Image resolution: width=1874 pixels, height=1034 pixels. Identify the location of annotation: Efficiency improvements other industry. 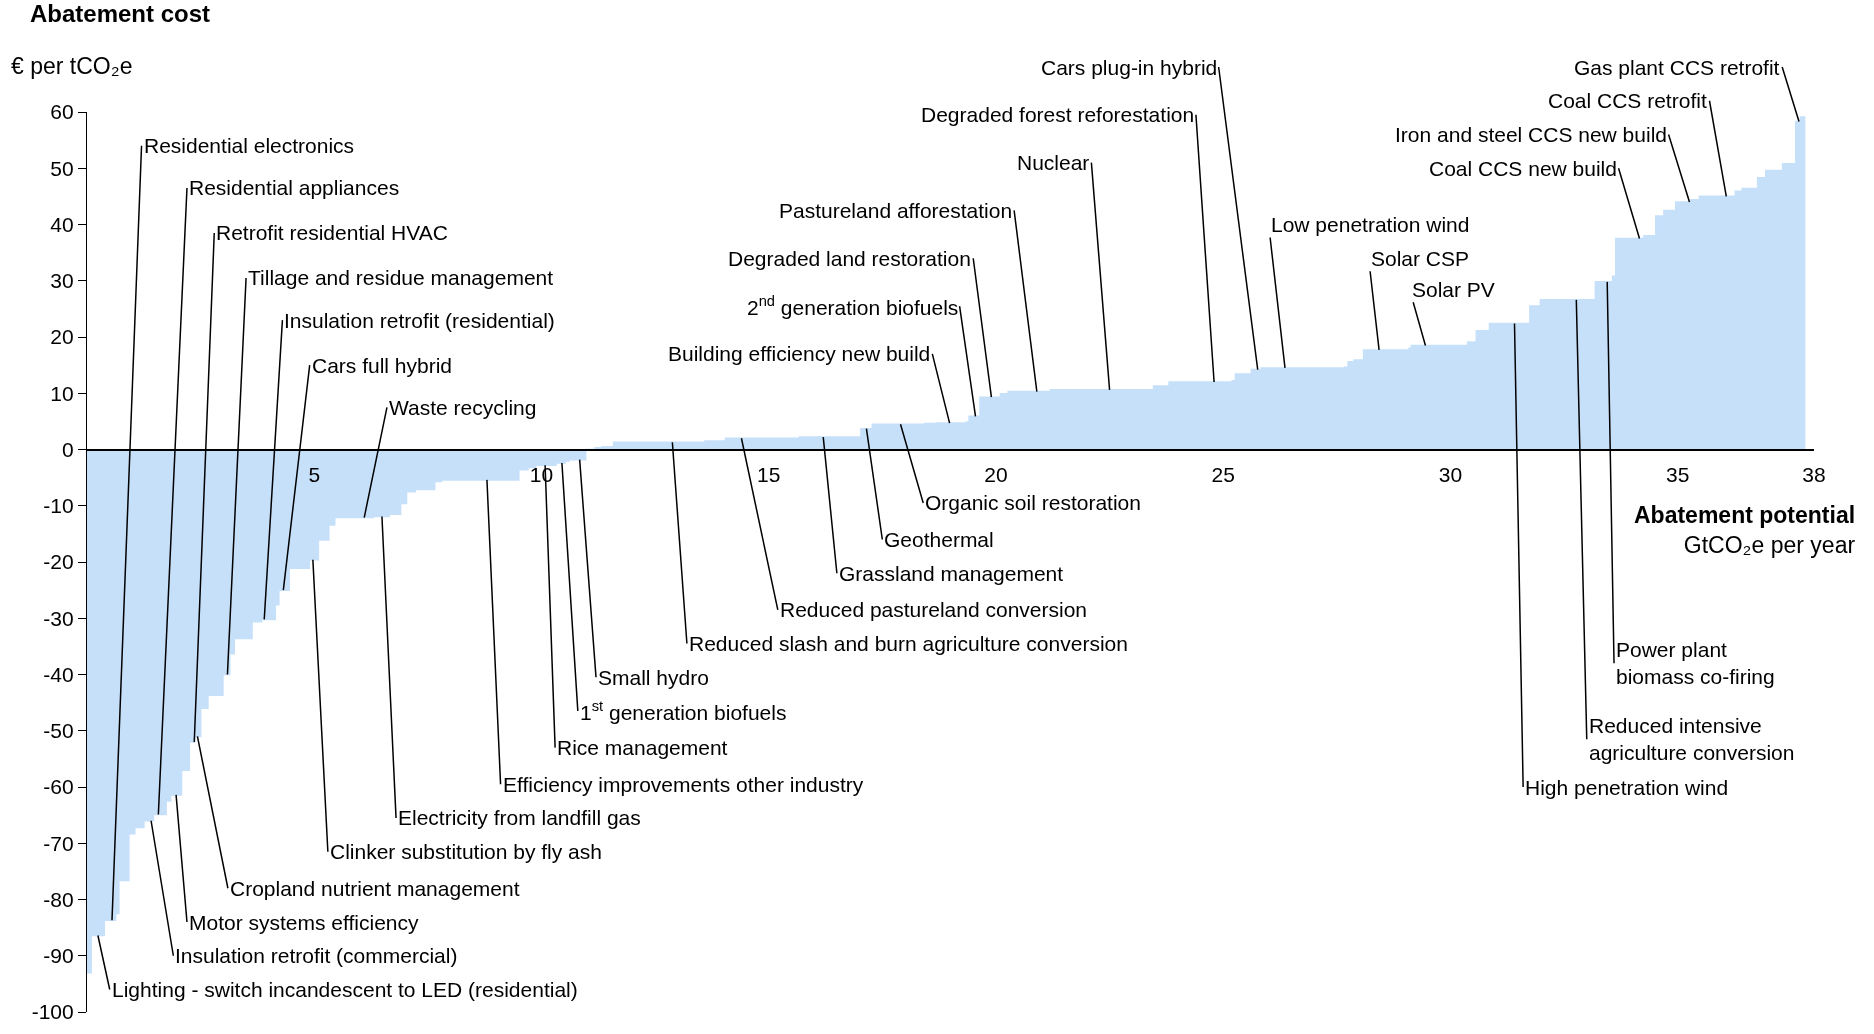
(683, 784).